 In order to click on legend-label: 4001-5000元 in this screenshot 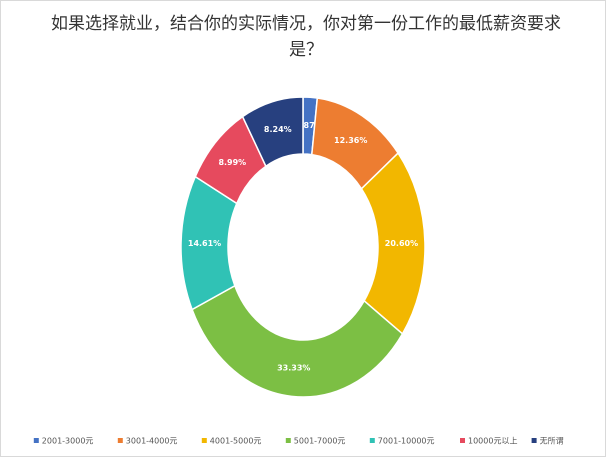, I will do `click(236, 441)`.